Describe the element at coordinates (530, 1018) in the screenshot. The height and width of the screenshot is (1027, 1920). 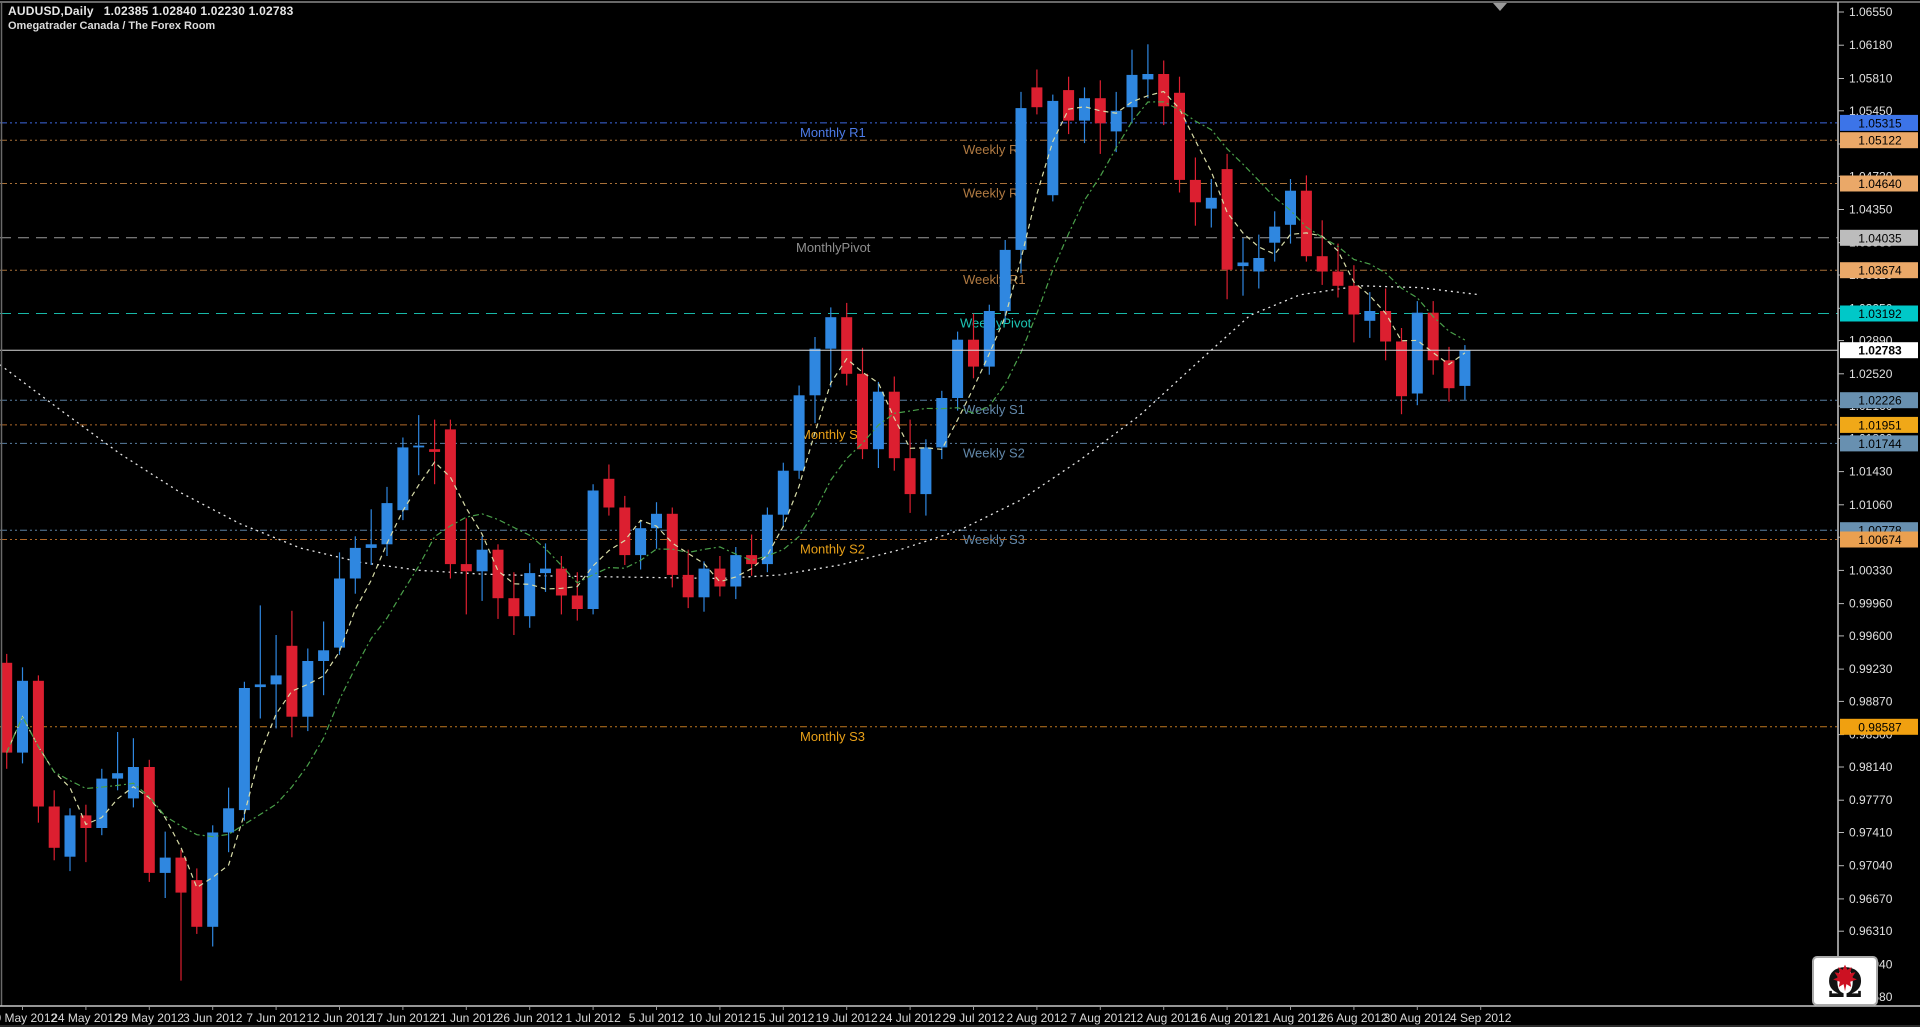
I see `date-tick-label: 26 Jun 2012` at that location.